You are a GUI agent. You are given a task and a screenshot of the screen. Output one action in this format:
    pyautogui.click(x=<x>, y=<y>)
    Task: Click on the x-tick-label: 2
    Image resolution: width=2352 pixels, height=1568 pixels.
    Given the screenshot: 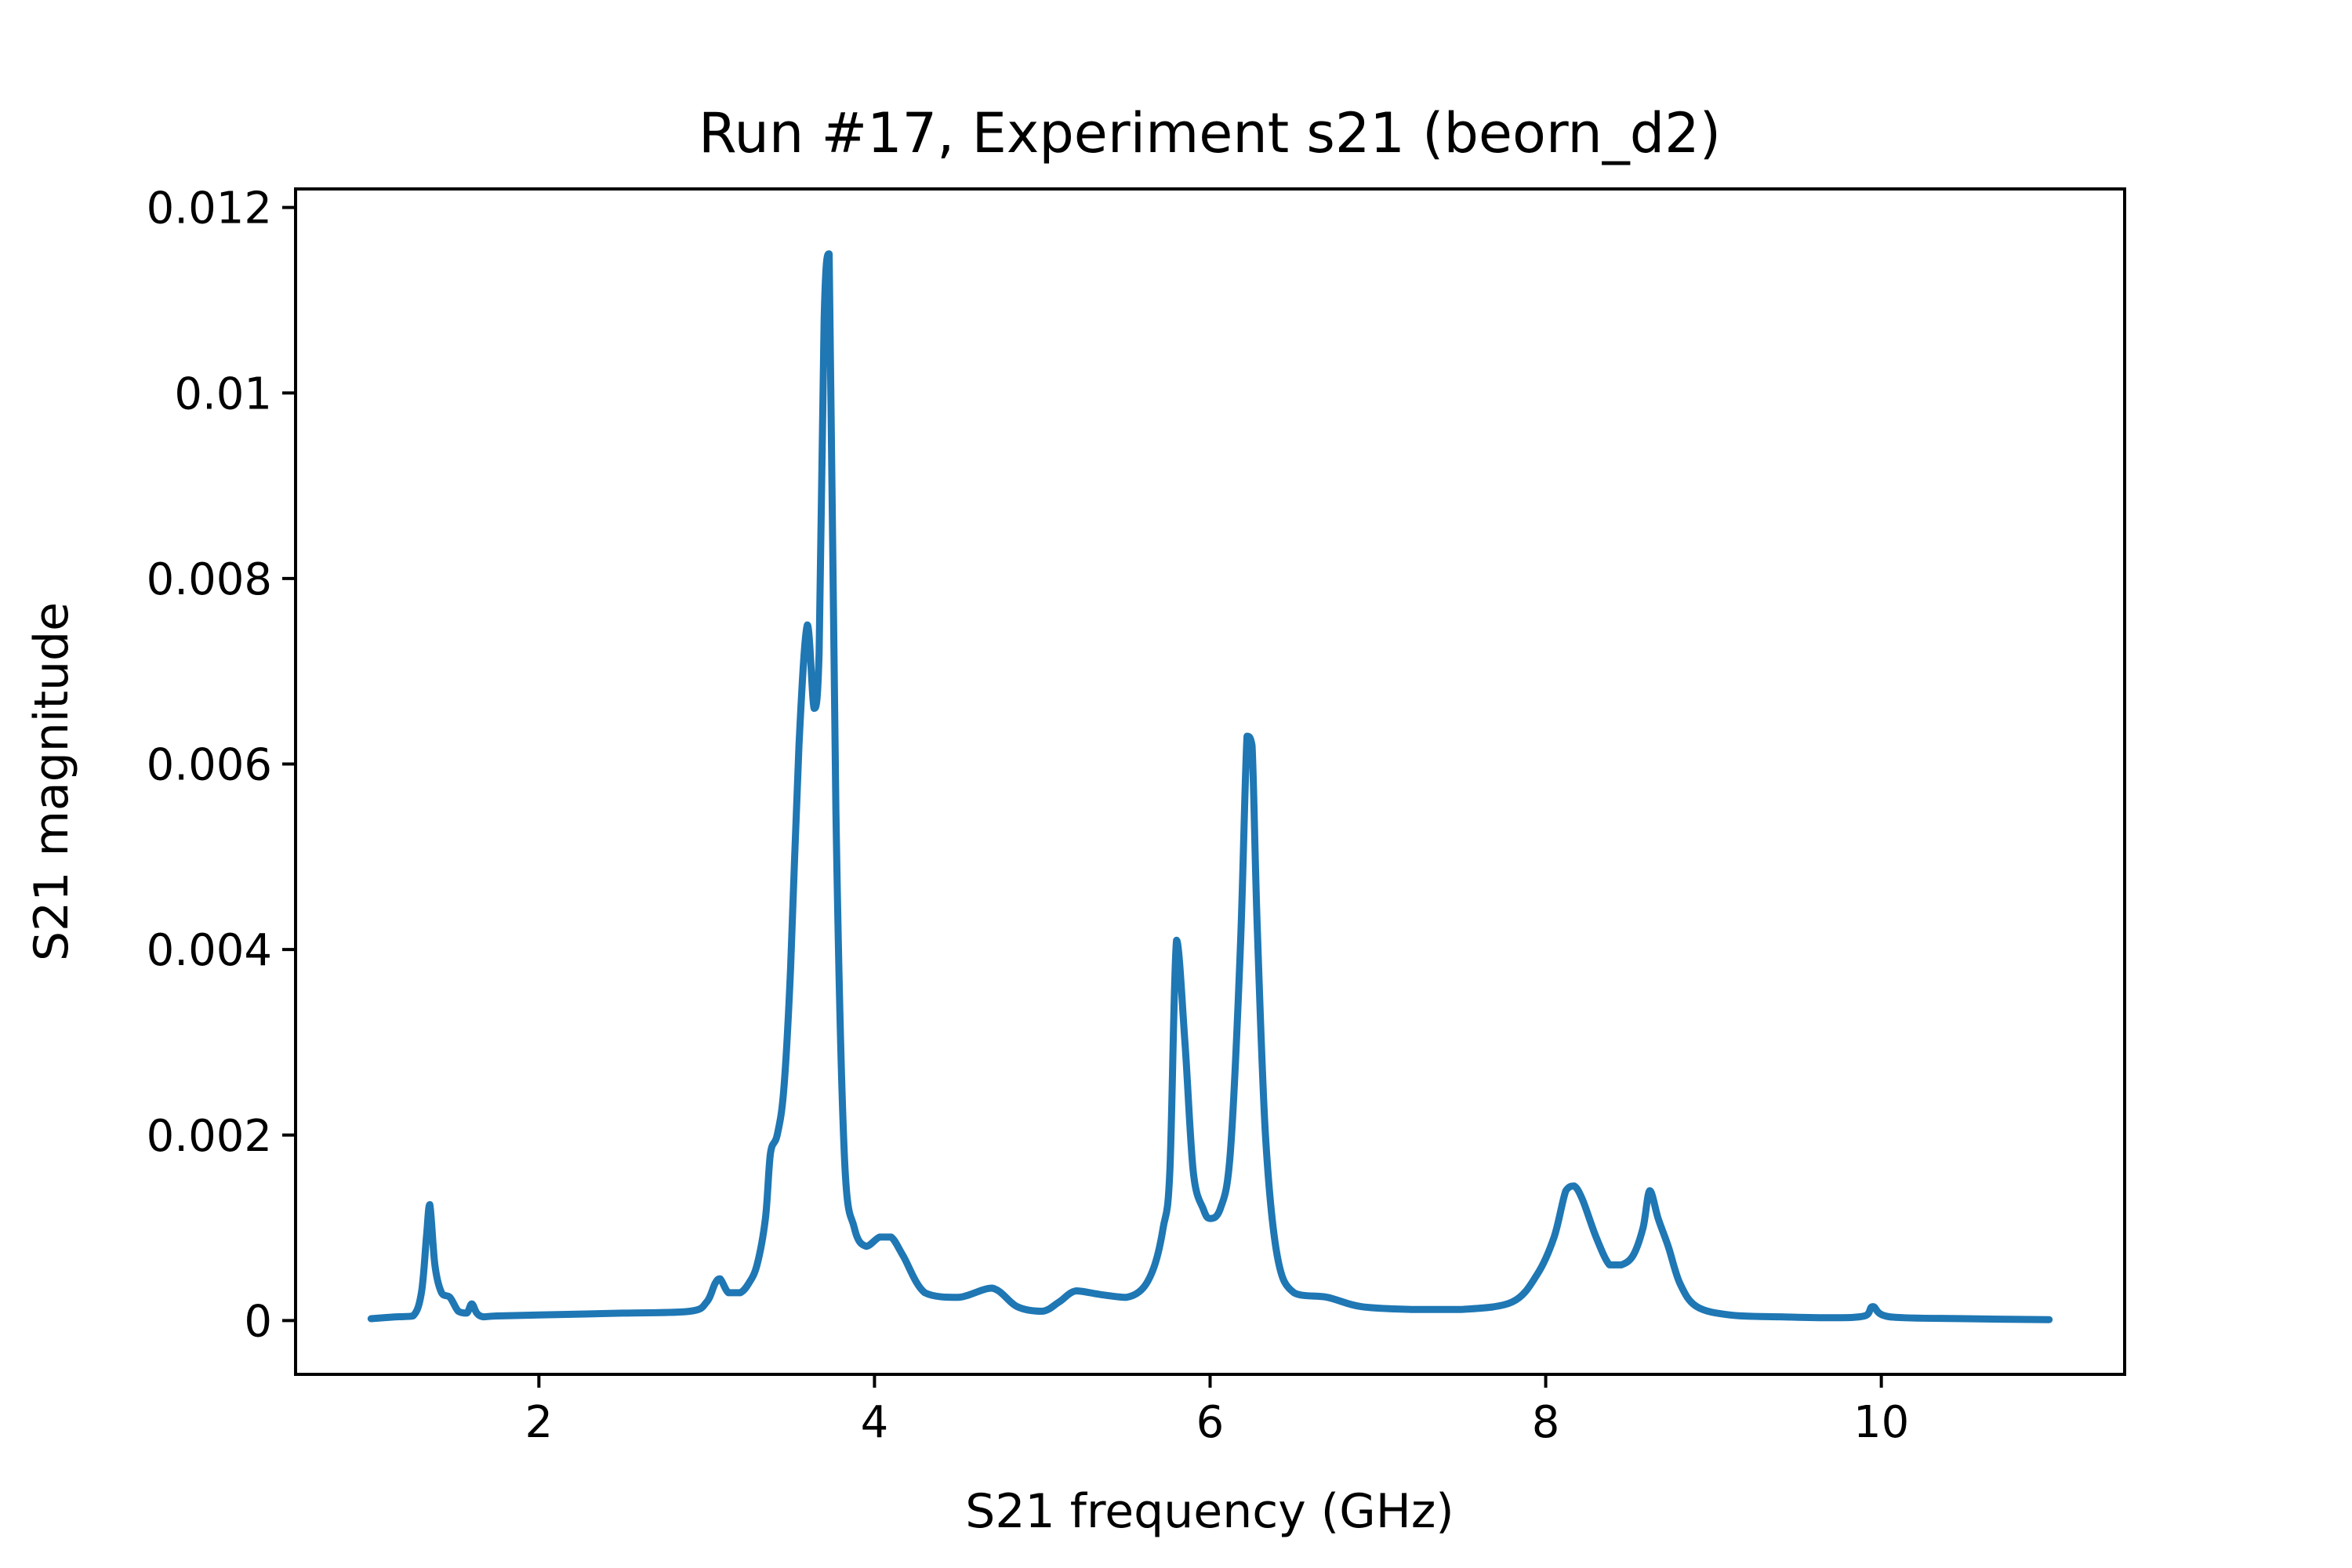 What is the action you would take?
    pyautogui.click(x=539, y=1422)
    